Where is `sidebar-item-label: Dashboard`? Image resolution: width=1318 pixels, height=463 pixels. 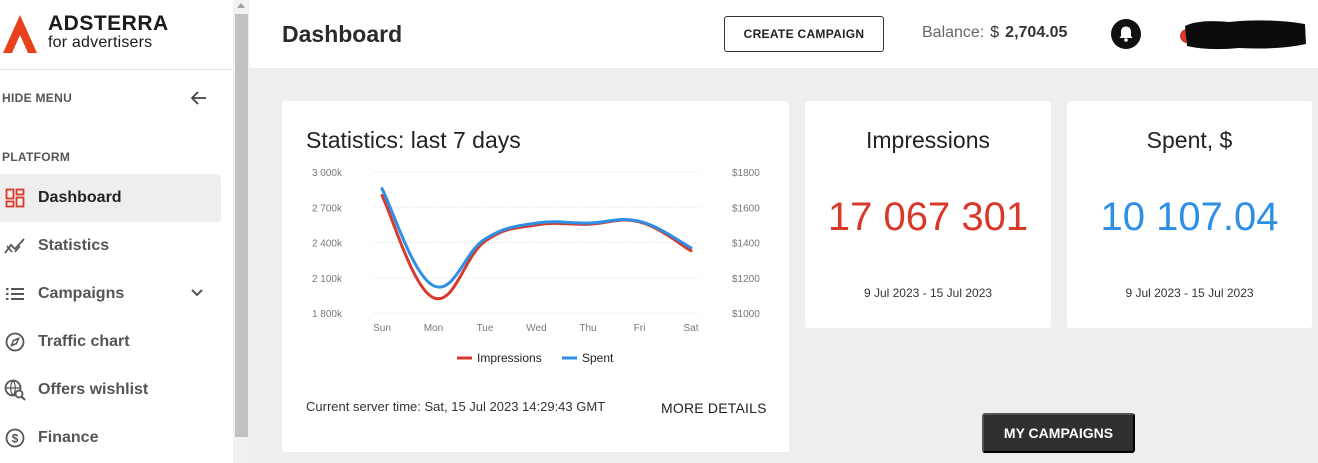 sidebar-item-label: Dashboard is located at coordinates (80, 197).